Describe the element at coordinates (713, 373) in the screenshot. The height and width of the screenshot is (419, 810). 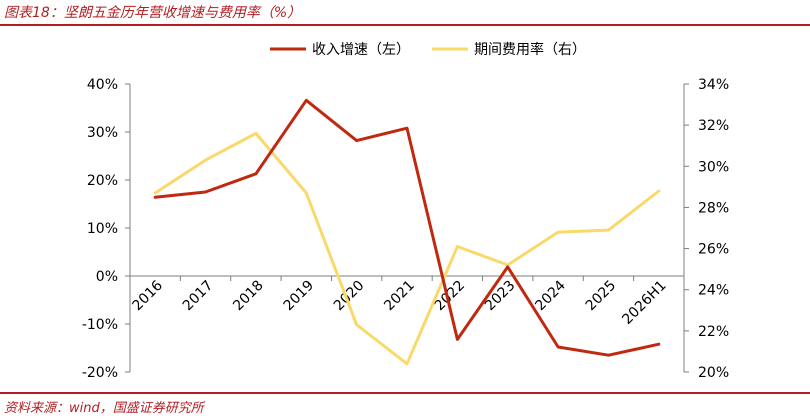
I see `right-tick-label: 20%` at that location.